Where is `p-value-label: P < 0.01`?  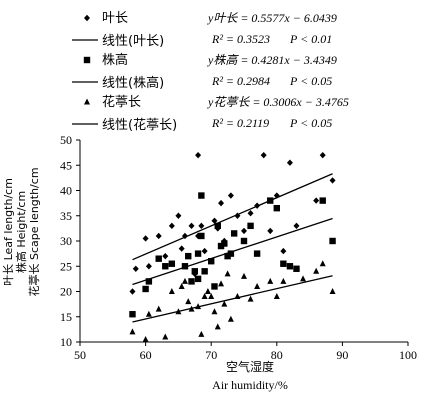 p-value-label: P < 0.01 is located at coordinates (310, 39).